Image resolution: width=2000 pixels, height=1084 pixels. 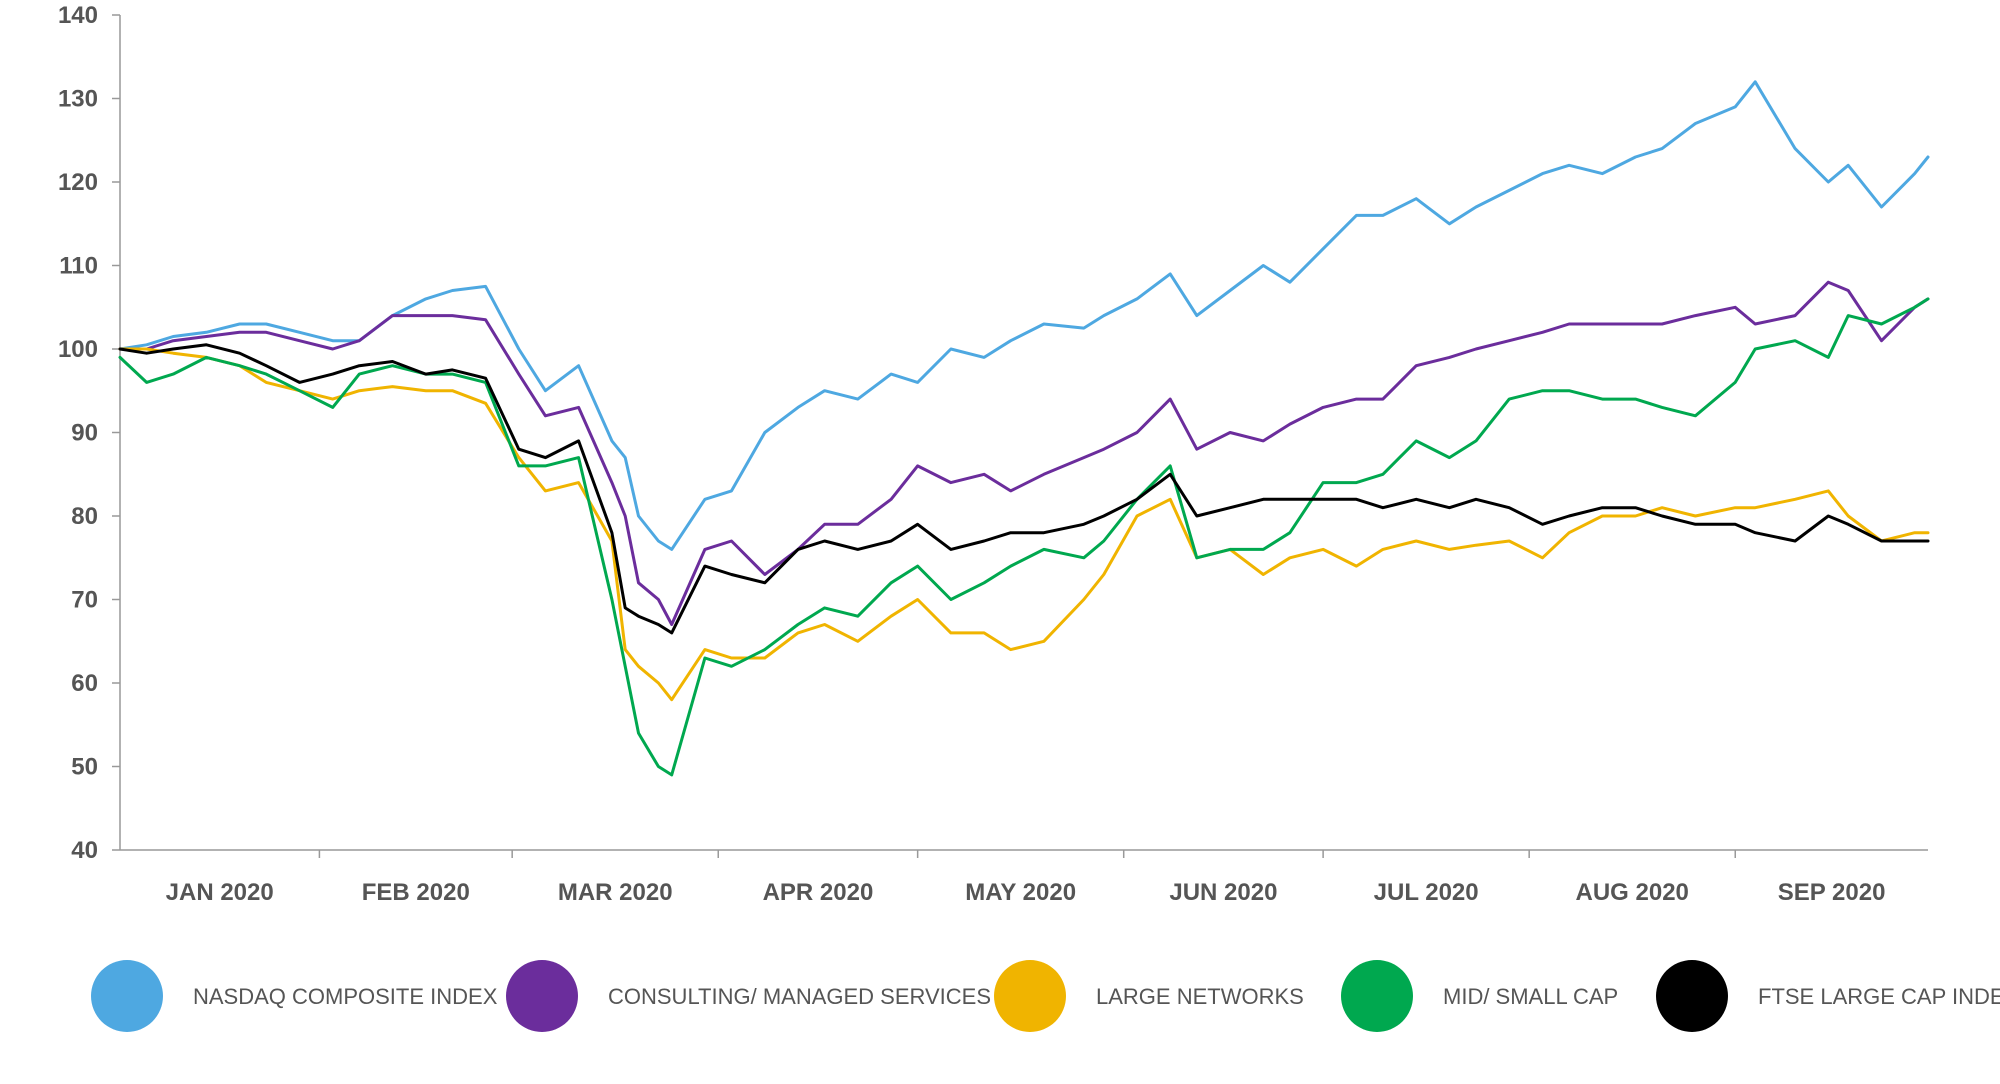 I want to click on legend-item: FTSE LARGE CAP INDEX, so click(x=1828, y=996).